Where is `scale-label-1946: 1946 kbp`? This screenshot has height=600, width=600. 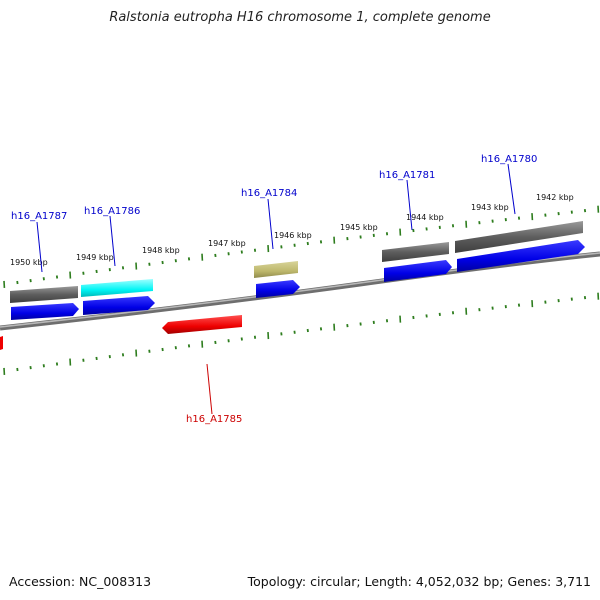
scale-label-1946: 1946 kbp is located at coordinates (293, 235).